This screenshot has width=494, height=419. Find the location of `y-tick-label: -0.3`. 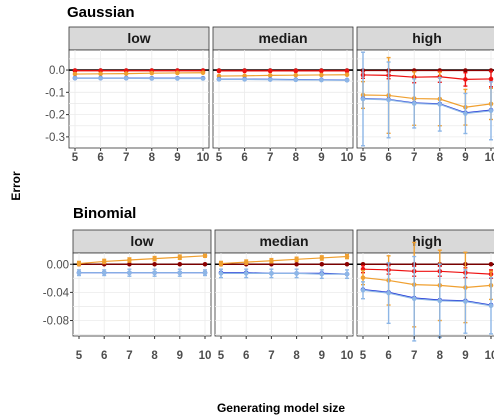

y-tick-label: -0.3 is located at coordinates (55, 138).